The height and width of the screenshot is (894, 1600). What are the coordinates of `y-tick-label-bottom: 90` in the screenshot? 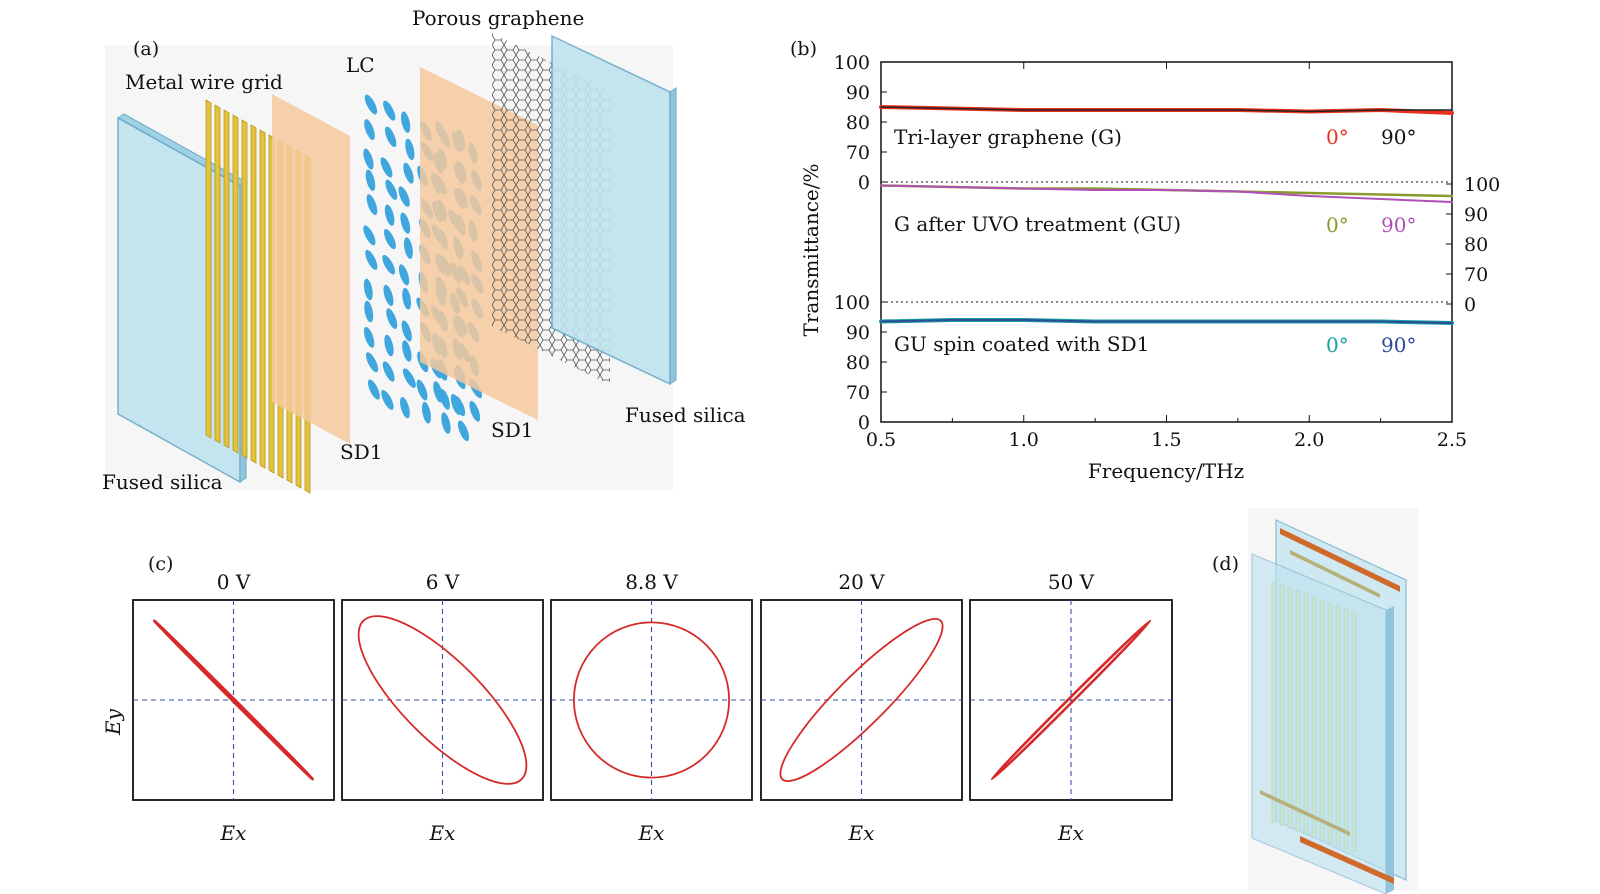 It's located at (858, 333).